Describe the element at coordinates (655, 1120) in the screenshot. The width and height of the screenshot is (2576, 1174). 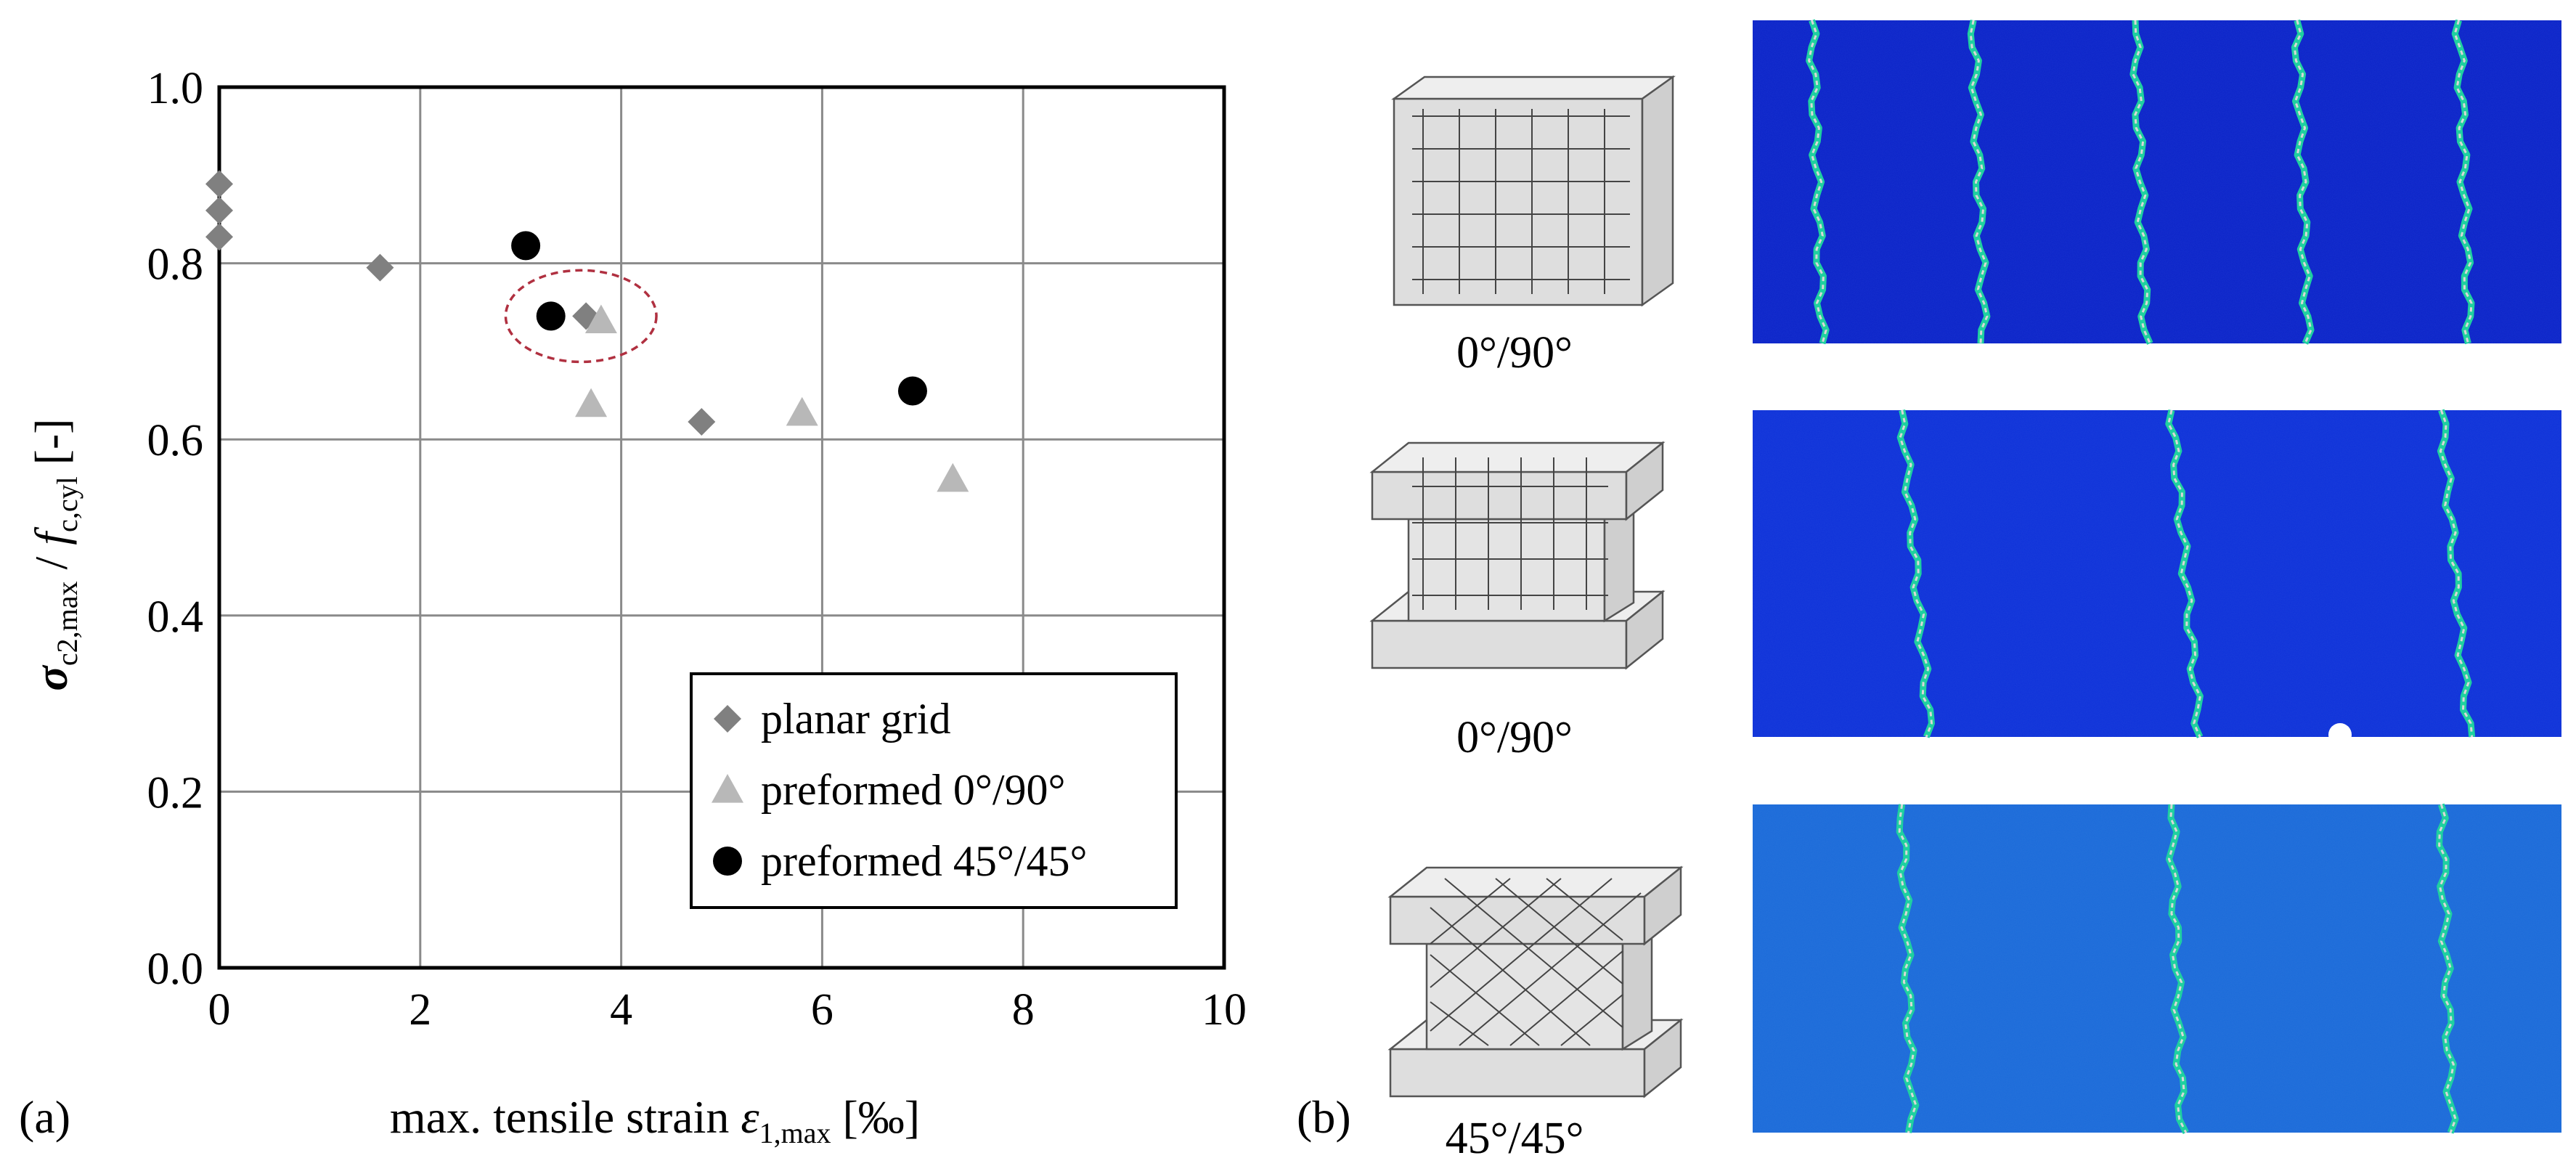
I see `x-axis-label: max. tensile strain ε1,max [‰]` at that location.